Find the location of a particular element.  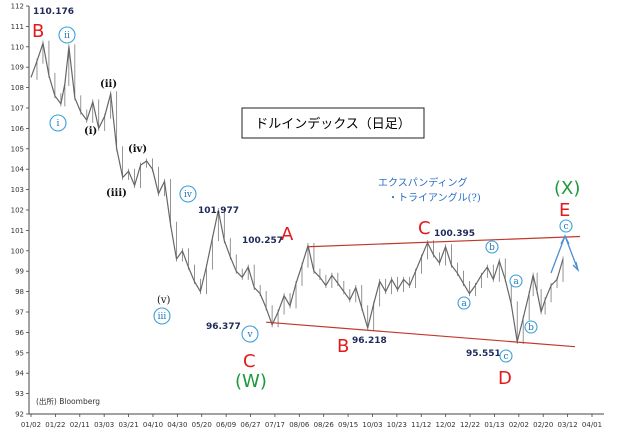

trend-lines is located at coordinates (423, 291).